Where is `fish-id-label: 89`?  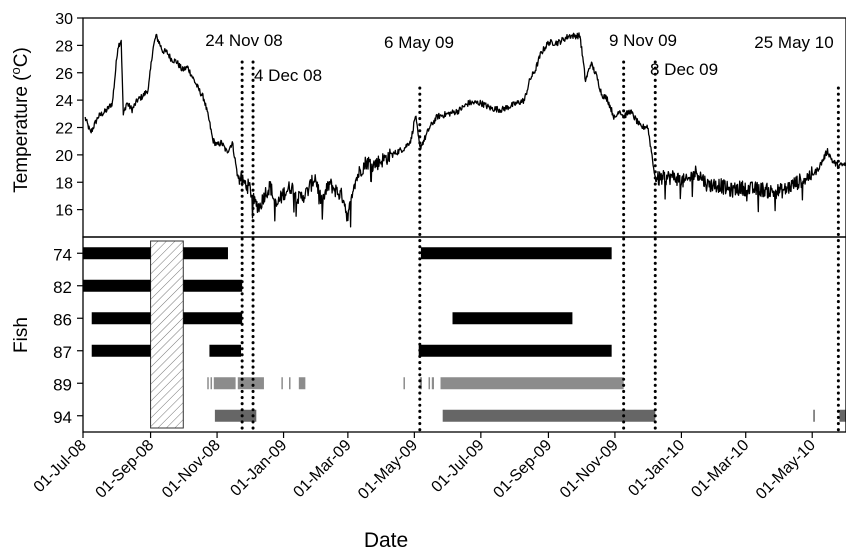 fish-id-label: 89 is located at coordinates (62, 384).